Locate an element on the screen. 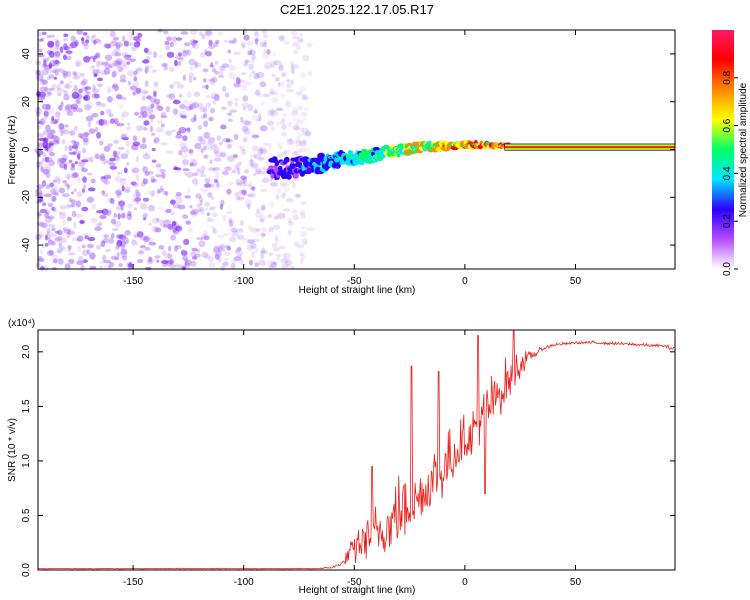 The width and height of the screenshot is (750, 600). x-tick-label: 50 is located at coordinates (576, 281).